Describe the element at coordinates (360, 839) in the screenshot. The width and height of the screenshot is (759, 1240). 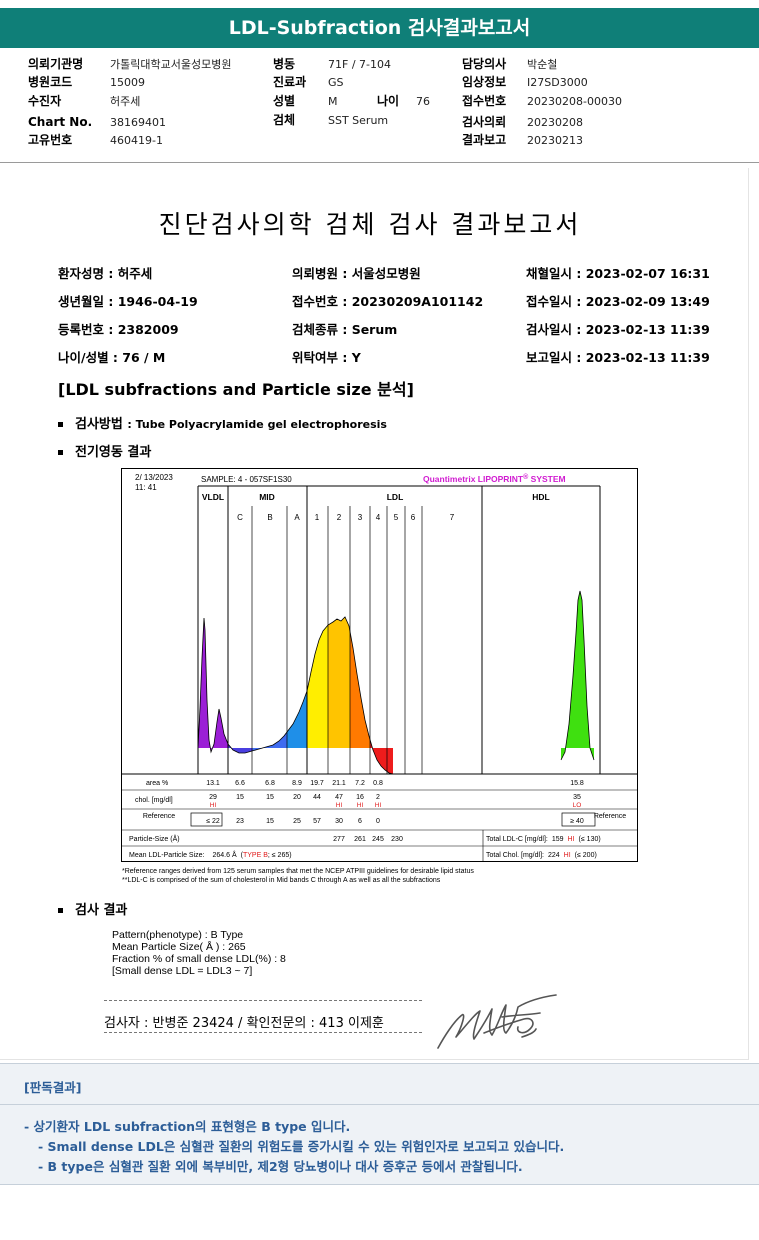
I see `particle-cell: 261` at that location.